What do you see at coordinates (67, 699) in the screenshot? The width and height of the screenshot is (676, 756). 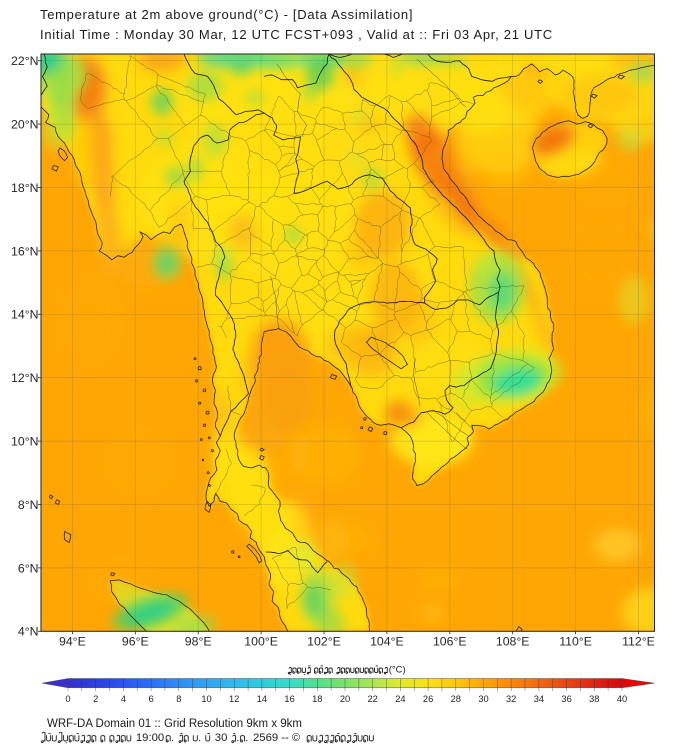 I see `svg-text: 0` at bounding box center [67, 699].